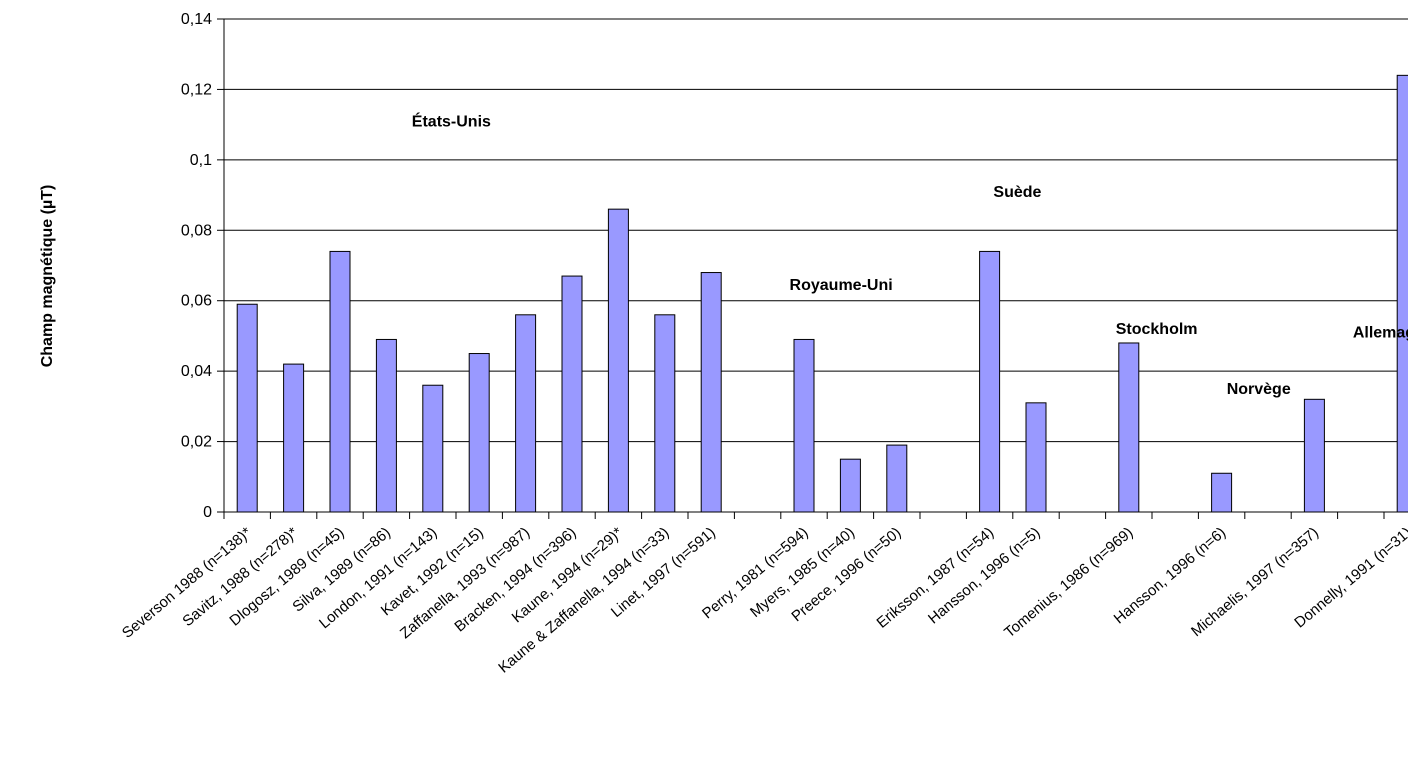  I want to click on y-axis-label: Champ magnétique (µT), so click(47, 276).